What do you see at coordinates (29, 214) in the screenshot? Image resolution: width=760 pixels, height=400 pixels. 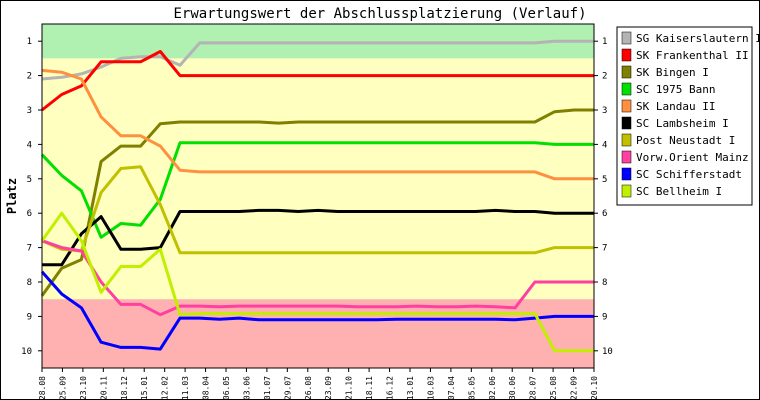 I see `y-tick-label-left: 6` at bounding box center [29, 214].